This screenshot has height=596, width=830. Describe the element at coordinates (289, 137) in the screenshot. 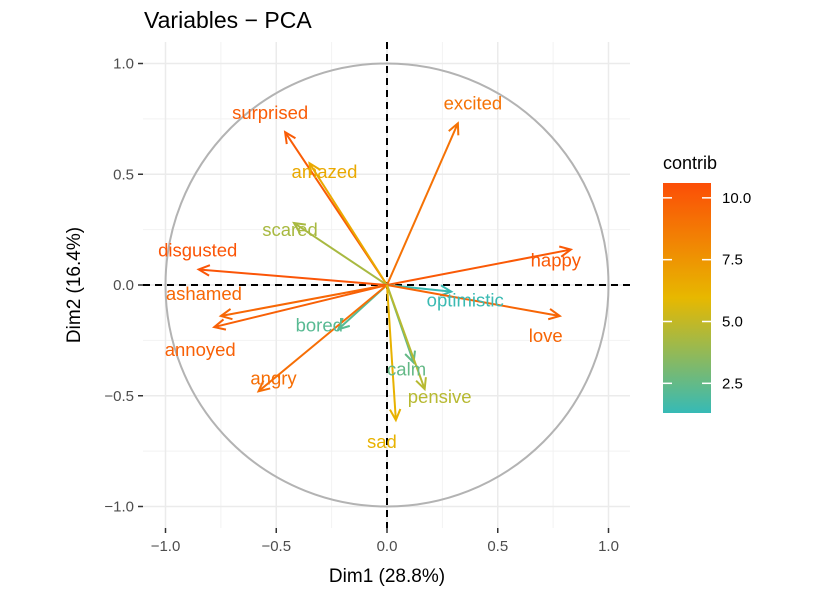

I see `arrowhead-surprised` at that location.